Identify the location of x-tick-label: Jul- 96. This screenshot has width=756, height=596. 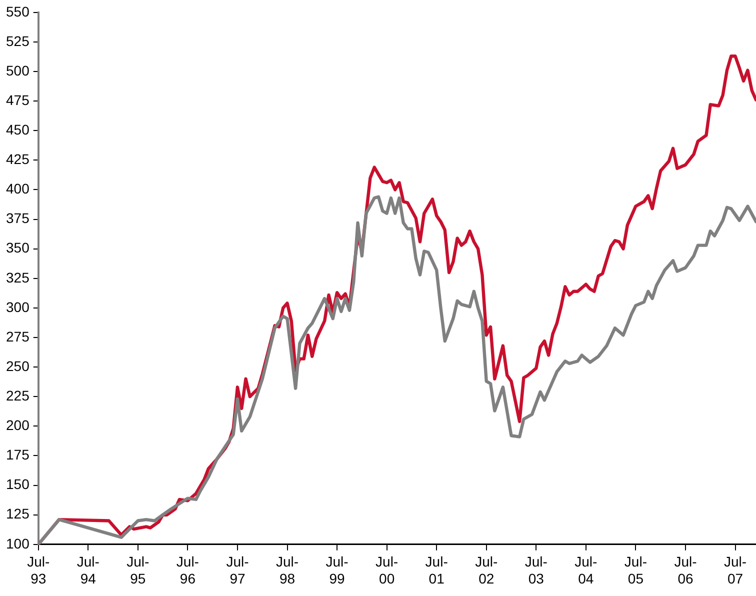
(188, 570).